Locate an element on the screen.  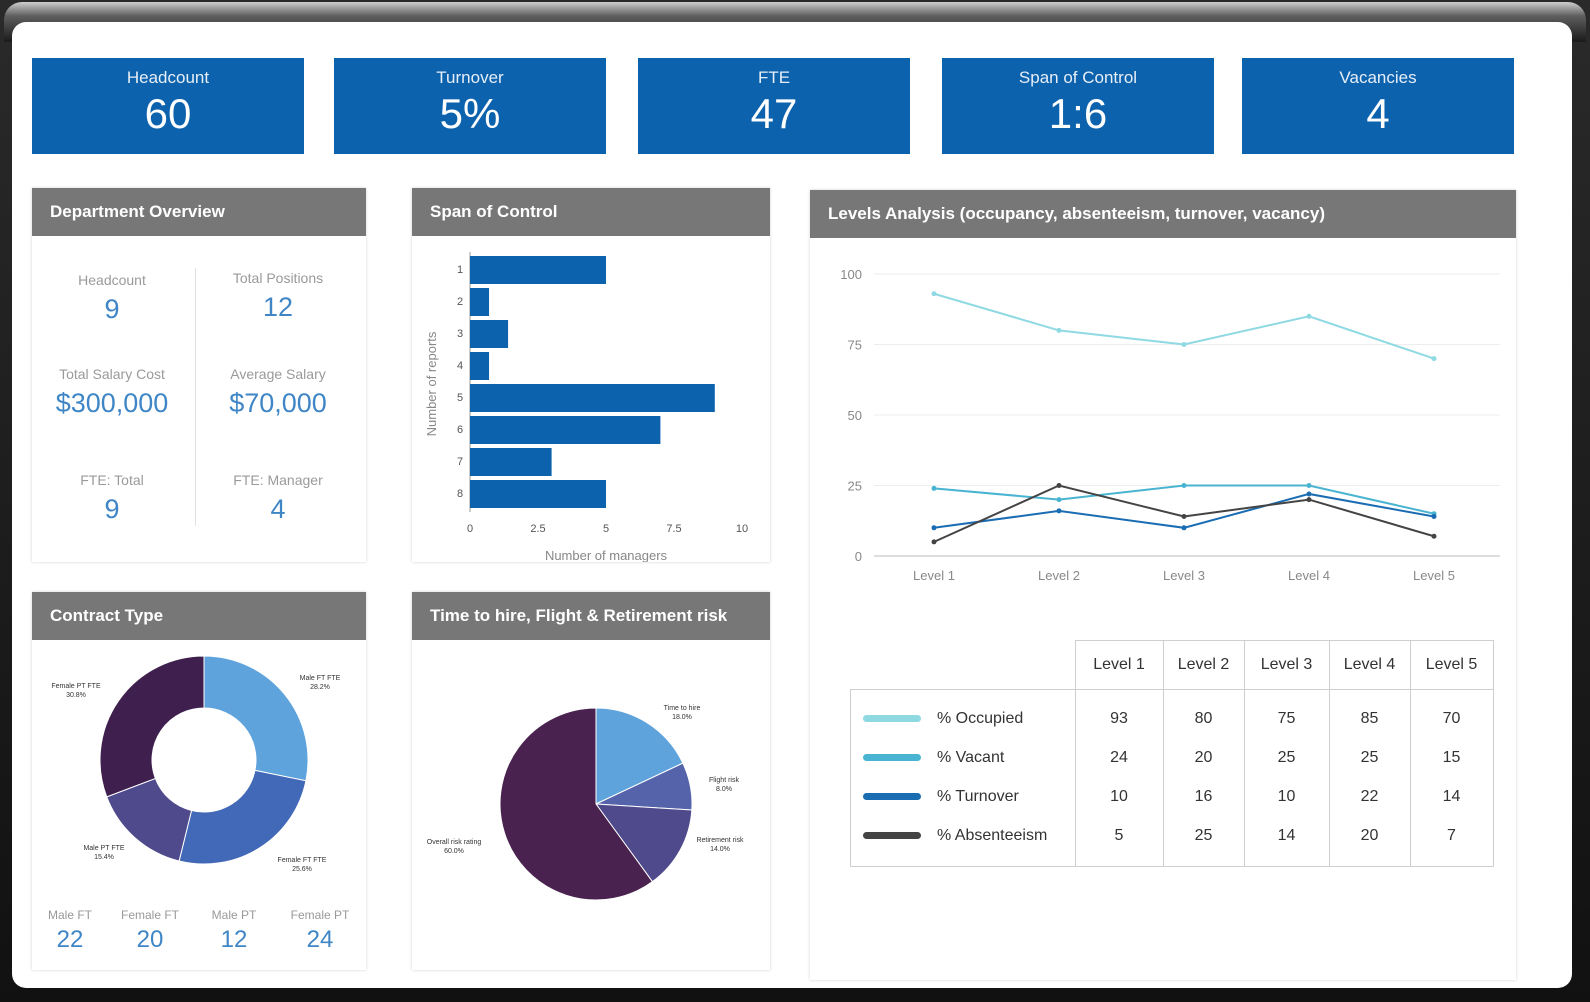
contract-stat-male-ft: Male FT 22 is located at coordinates (70, 931).